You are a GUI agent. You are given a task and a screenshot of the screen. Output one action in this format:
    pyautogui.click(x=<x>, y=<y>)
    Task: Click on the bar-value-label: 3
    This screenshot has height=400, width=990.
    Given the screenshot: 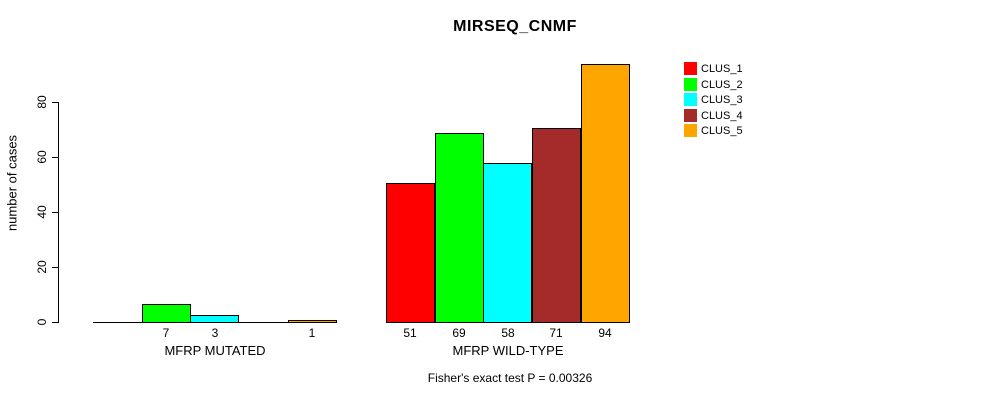 What is the action you would take?
    pyautogui.click(x=215, y=333)
    